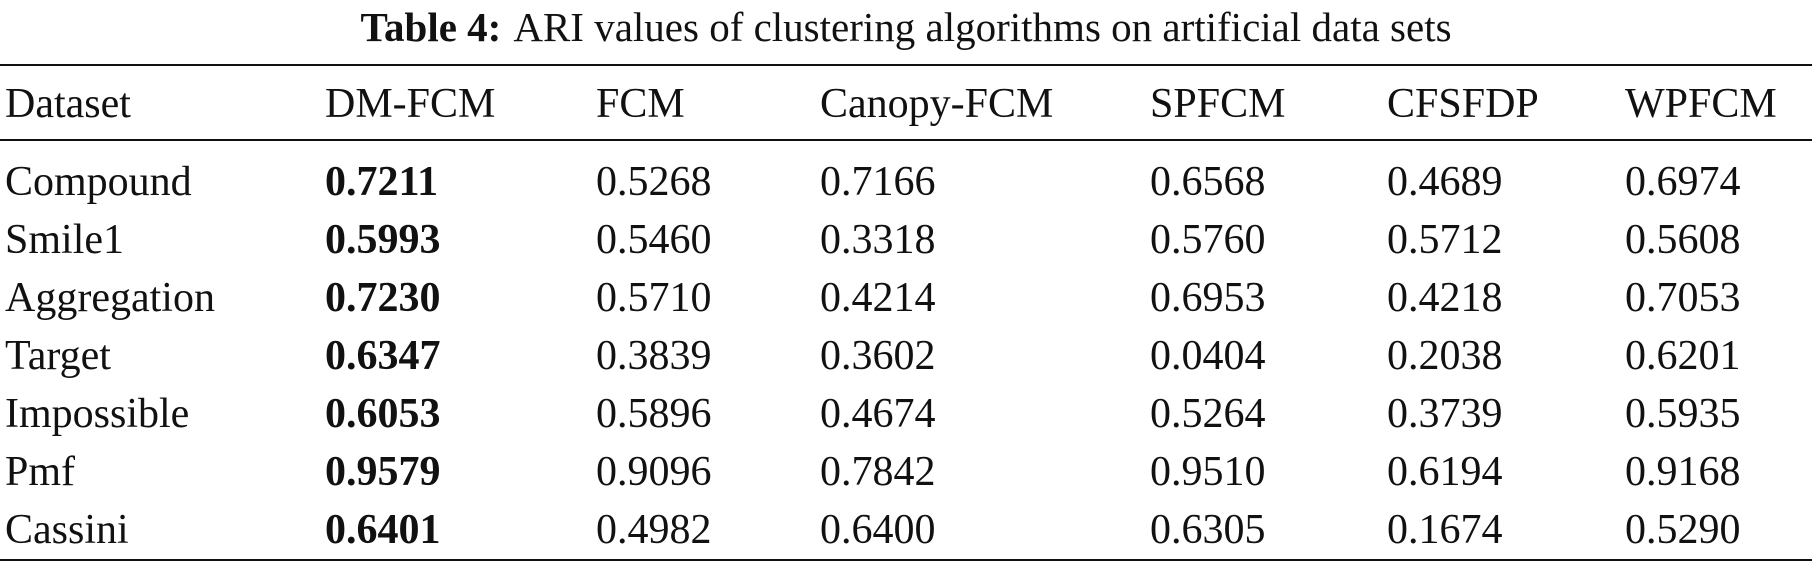 The image size is (1812, 567). What do you see at coordinates (1445, 298) in the screenshot?
I see `cfsfdp-value: 0.4218` at bounding box center [1445, 298].